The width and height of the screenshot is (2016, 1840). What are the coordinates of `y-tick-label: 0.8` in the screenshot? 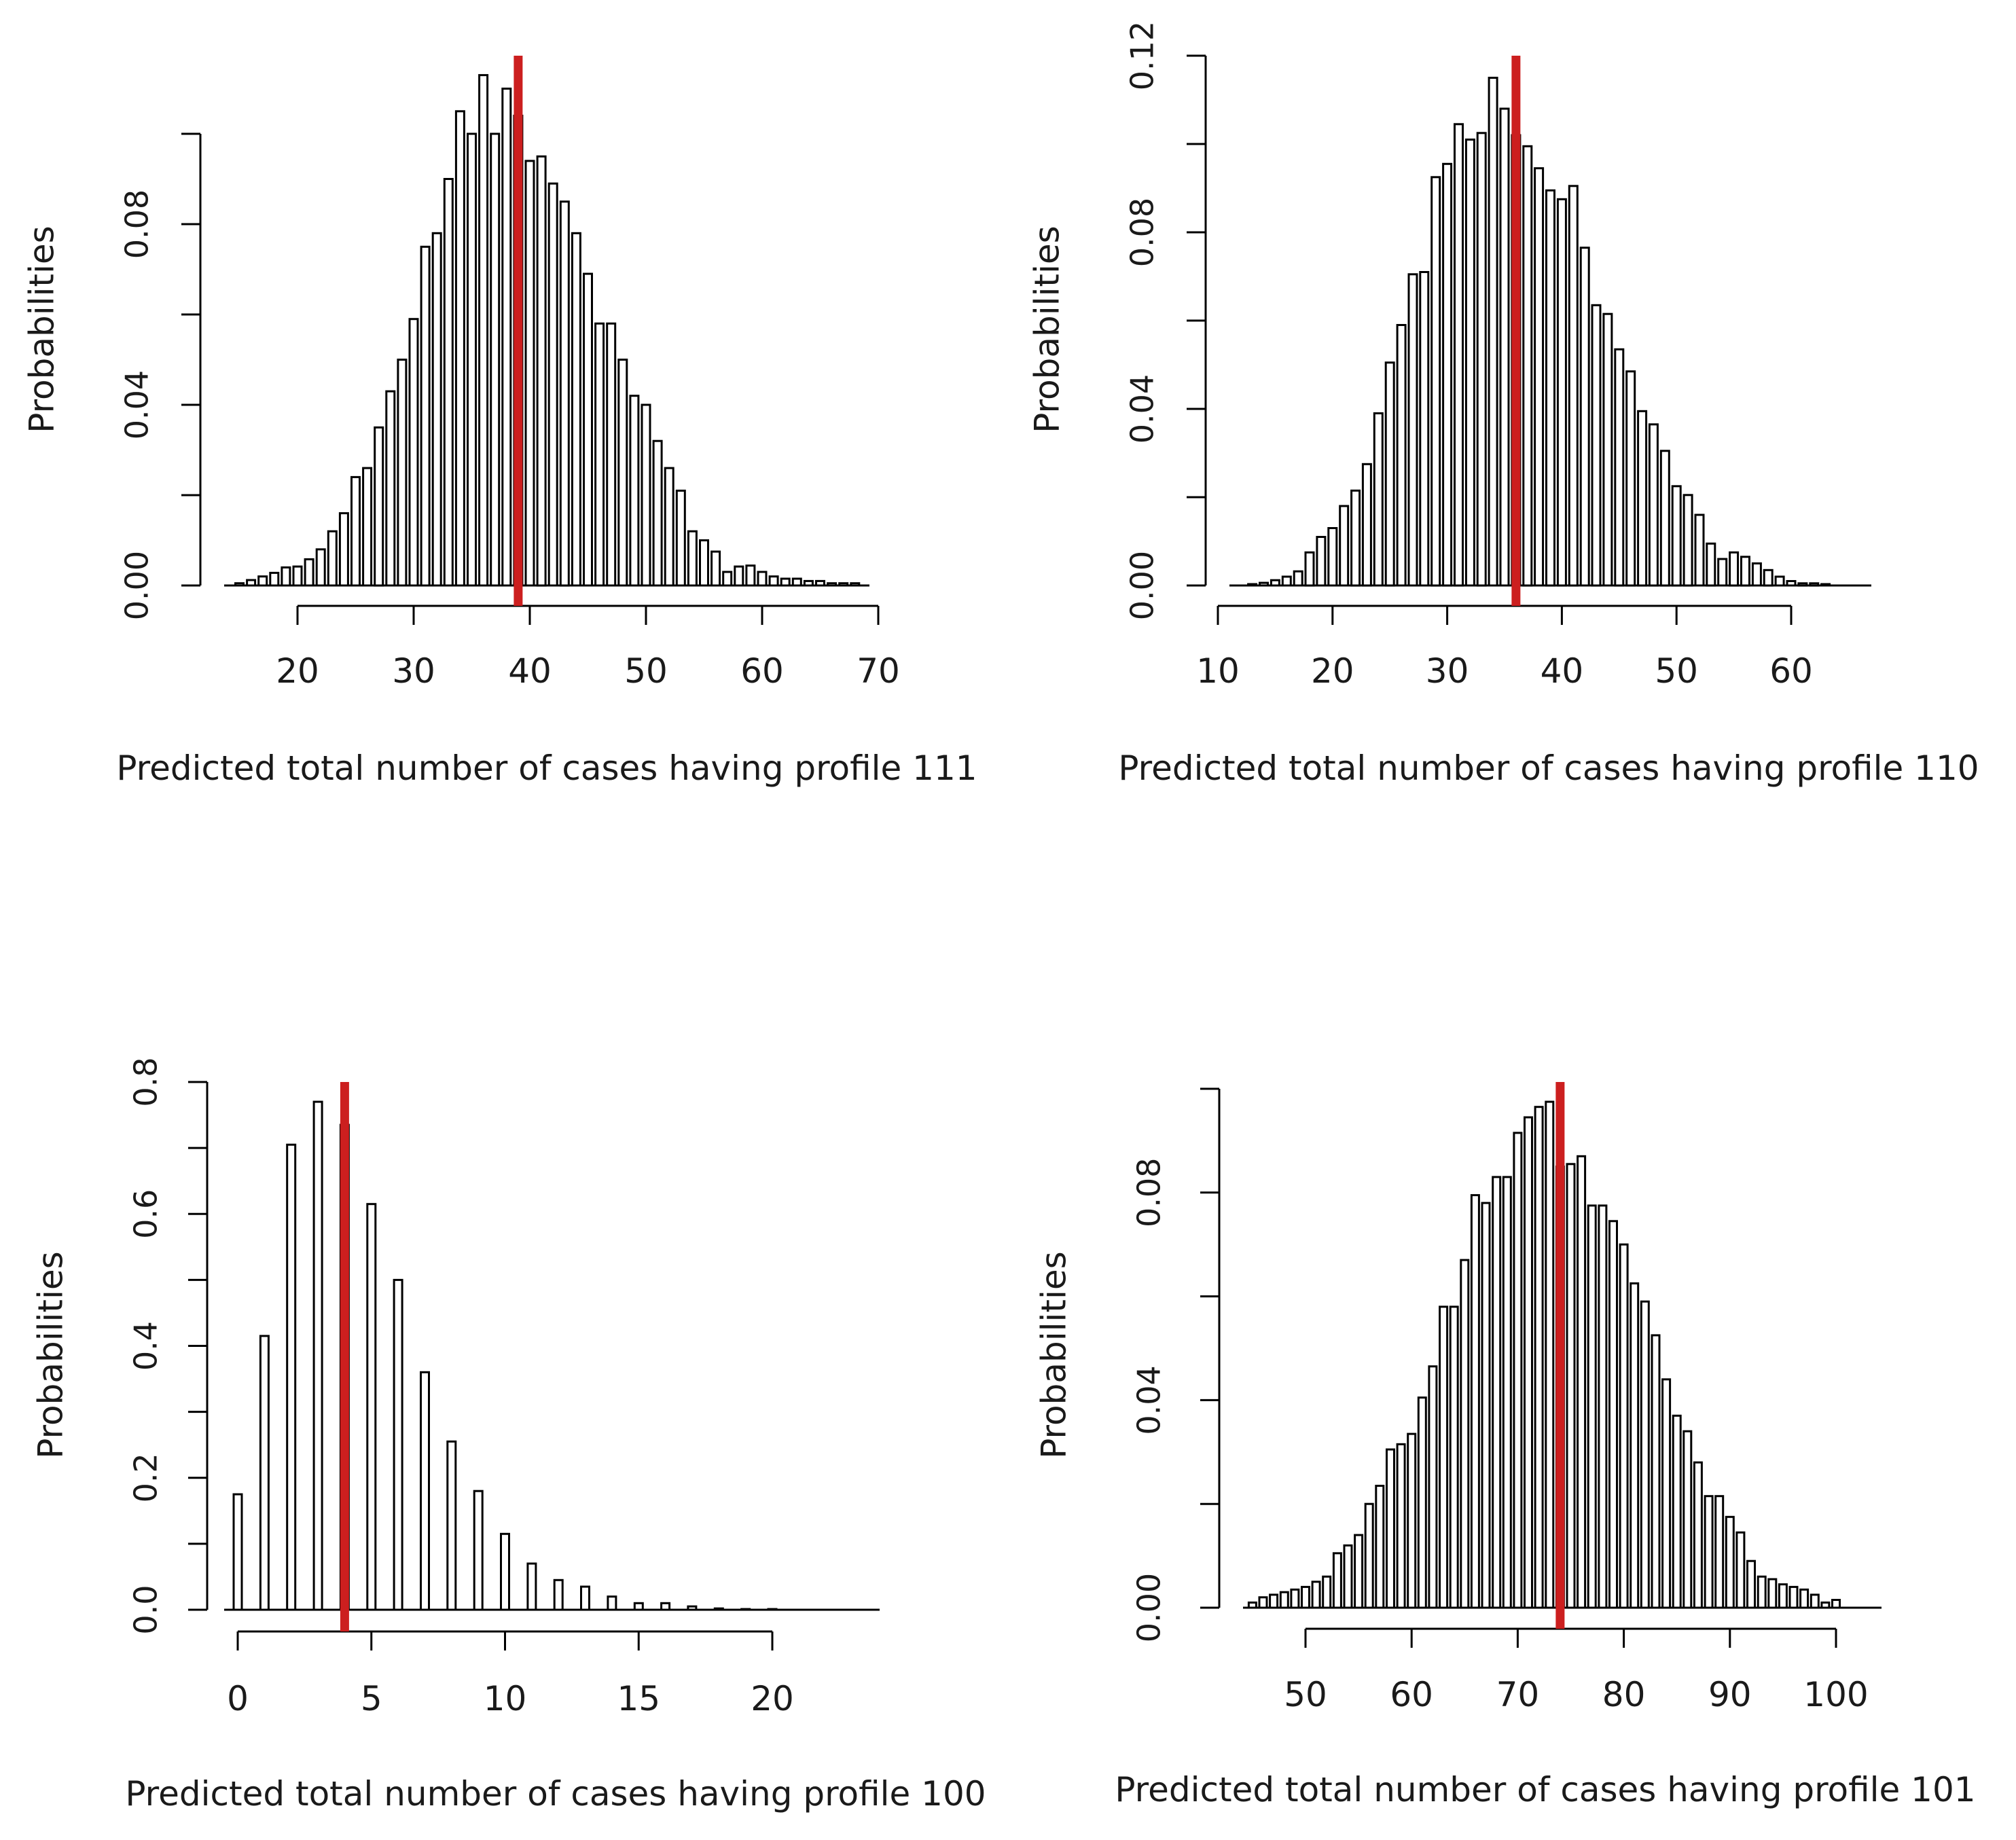 It's located at (146, 1081).